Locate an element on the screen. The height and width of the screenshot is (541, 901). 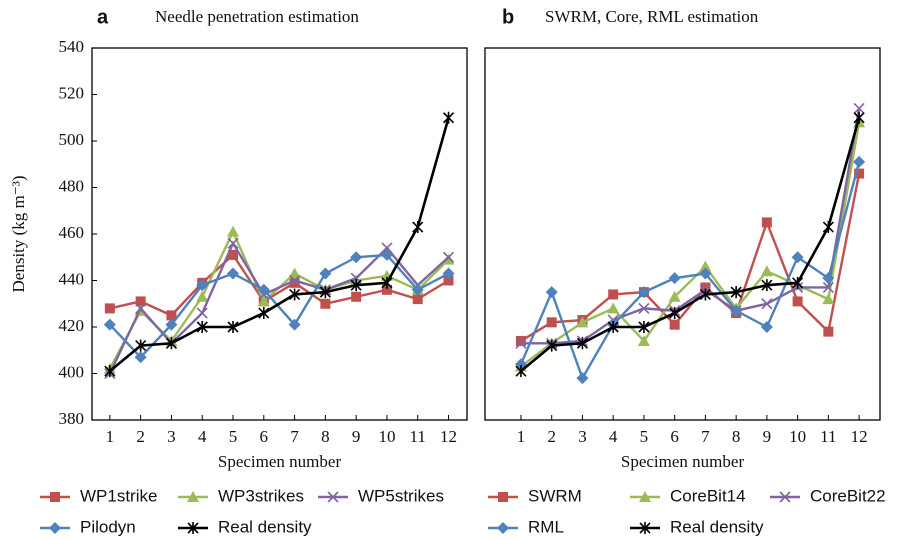
x-tick-label: 3 is located at coordinates (582, 436).